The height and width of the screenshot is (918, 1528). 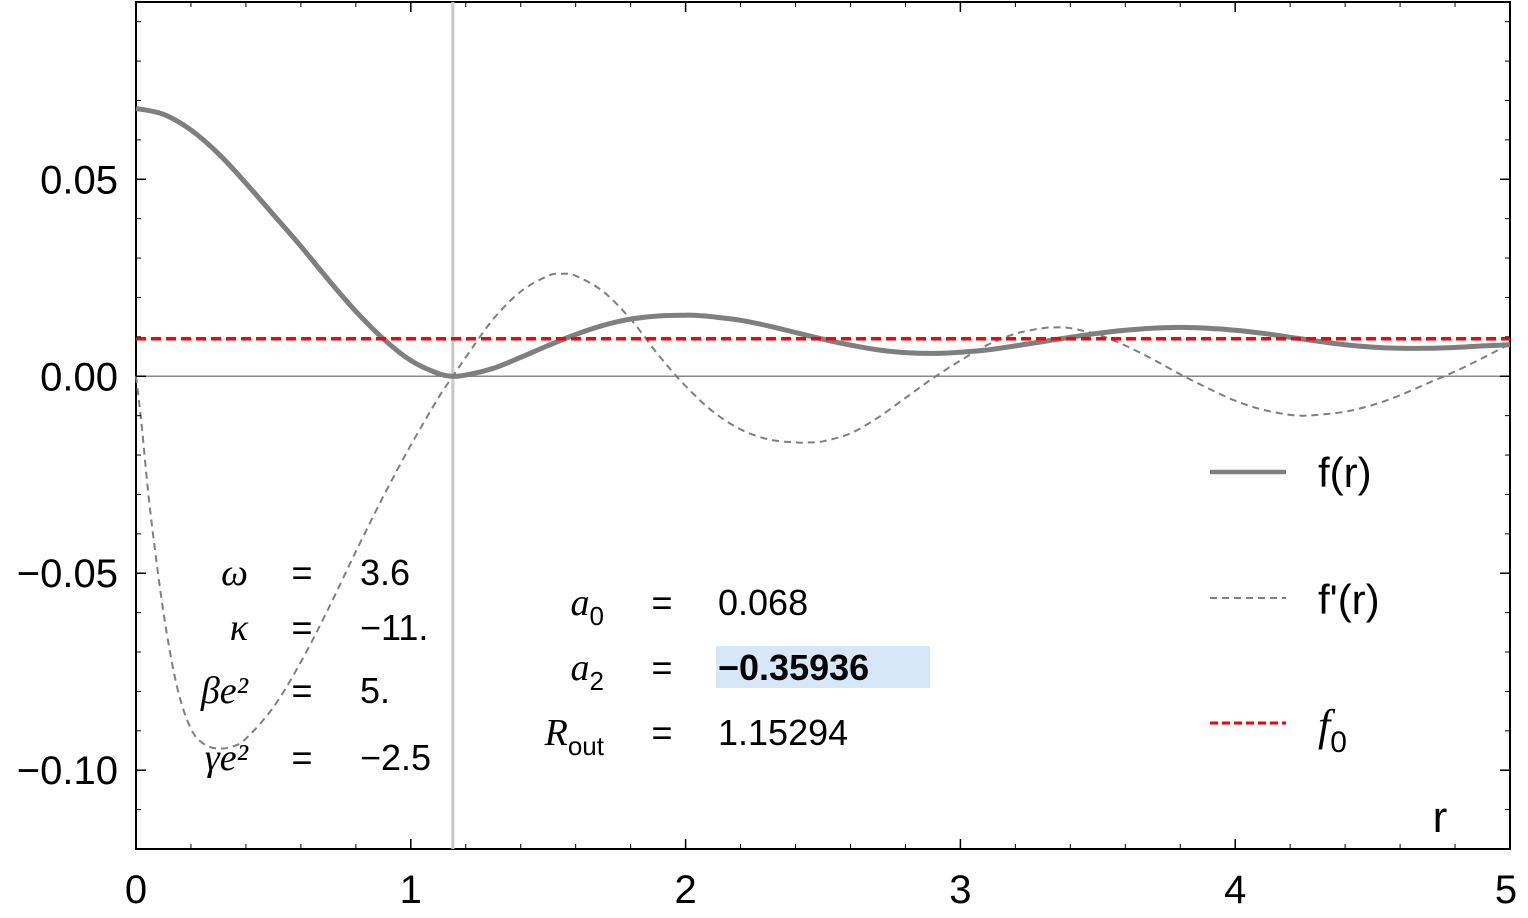 What do you see at coordinates (67, 574) in the screenshot?
I see `y-tick-label: −0.05` at bounding box center [67, 574].